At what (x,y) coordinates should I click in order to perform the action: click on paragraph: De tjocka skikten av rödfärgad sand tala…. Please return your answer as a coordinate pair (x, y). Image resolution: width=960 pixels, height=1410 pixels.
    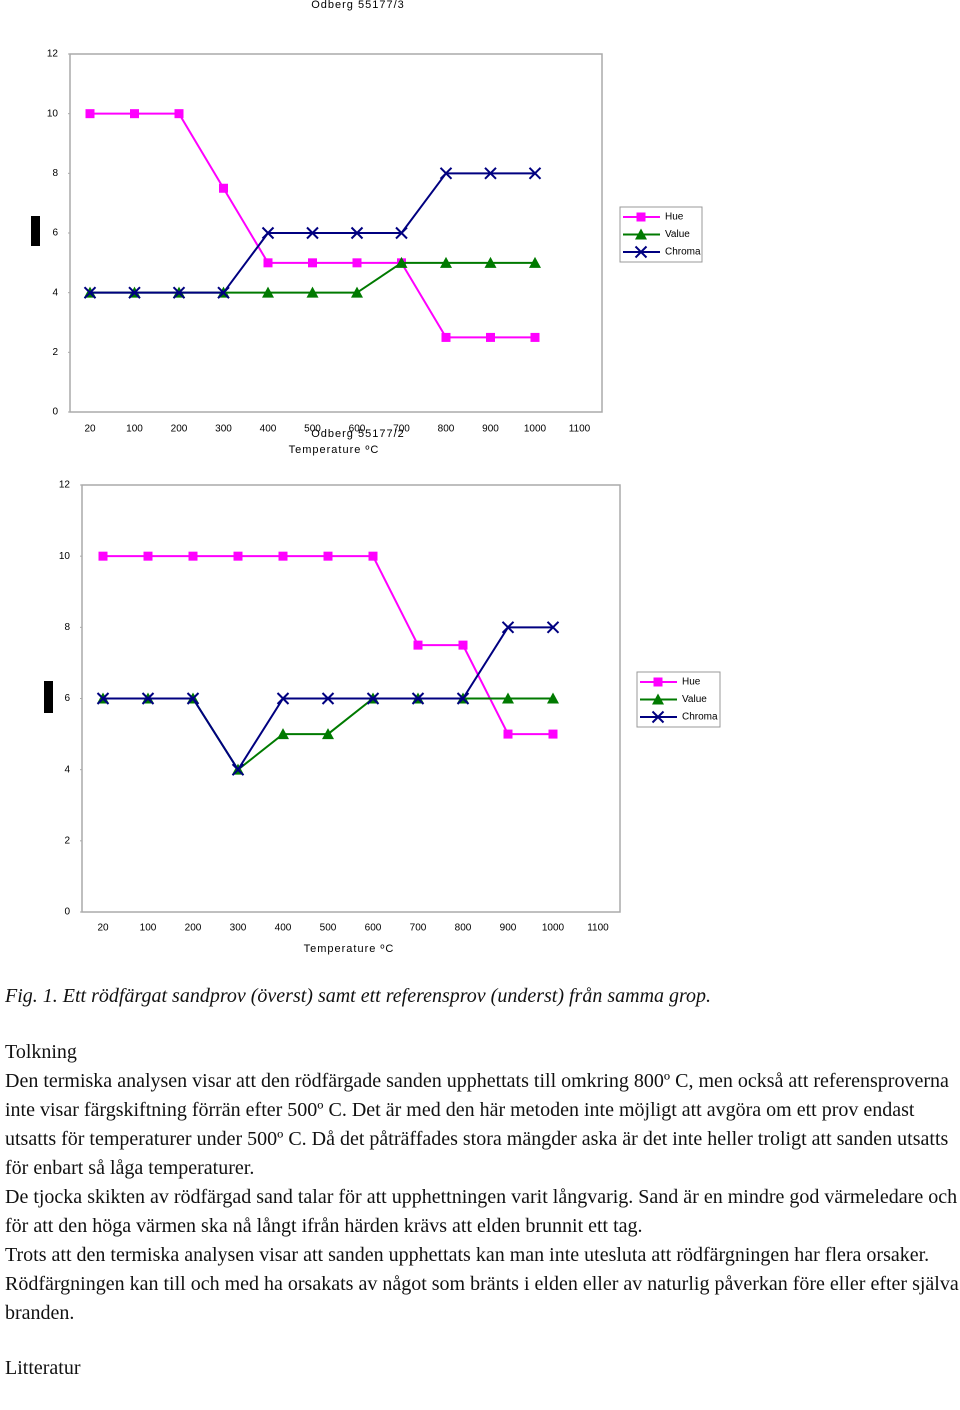
    Looking at the image, I should click on (481, 1211).